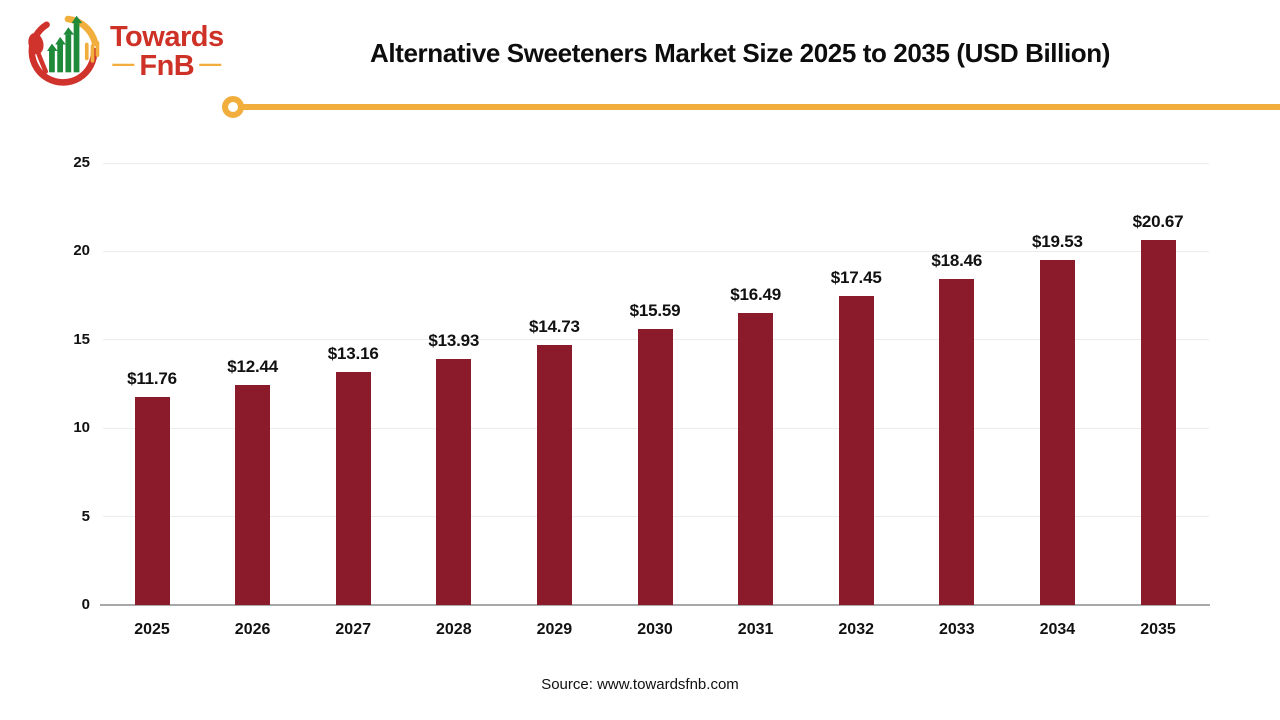 The image size is (1280, 720). I want to click on logo: Towards — FnB —, so click(123, 51).